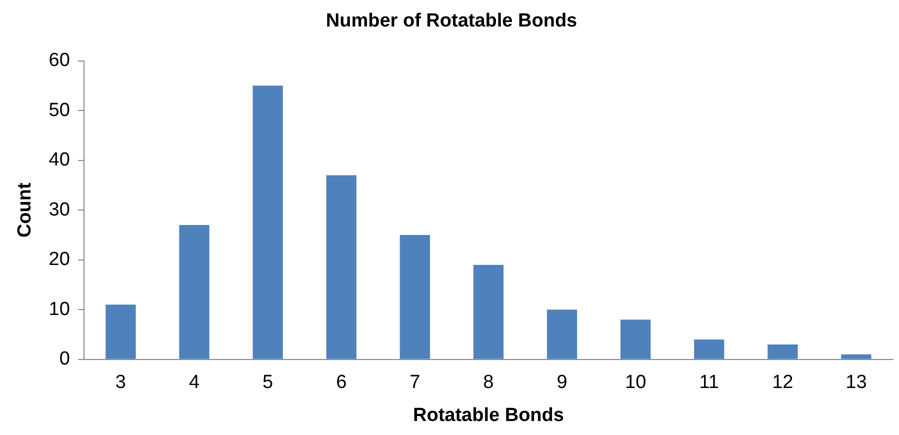 Image resolution: width=899 pixels, height=435 pixels. I want to click on y-tick-label: 50, so click(59, 110).